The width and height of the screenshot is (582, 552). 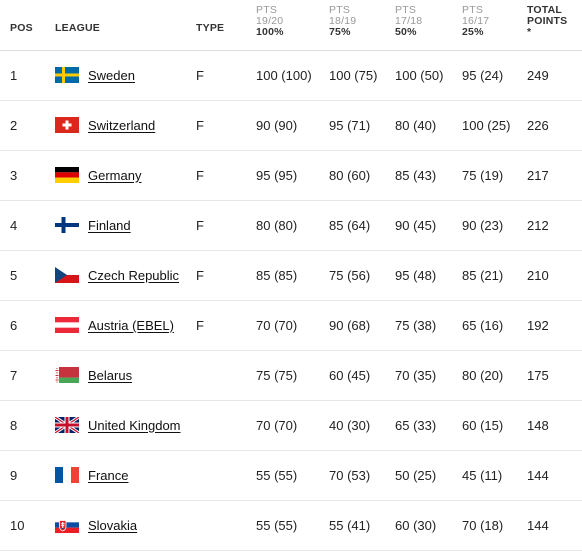 What do you see at coordinates (67, 225) in the screenshot?
I see `finland-flag-icon` at bounding box center [67, 225].